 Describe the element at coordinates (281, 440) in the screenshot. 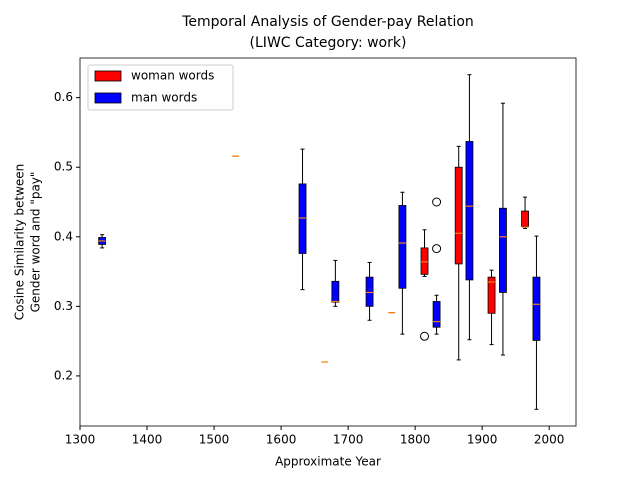

I see `x-tick-label: 1600` at that location.